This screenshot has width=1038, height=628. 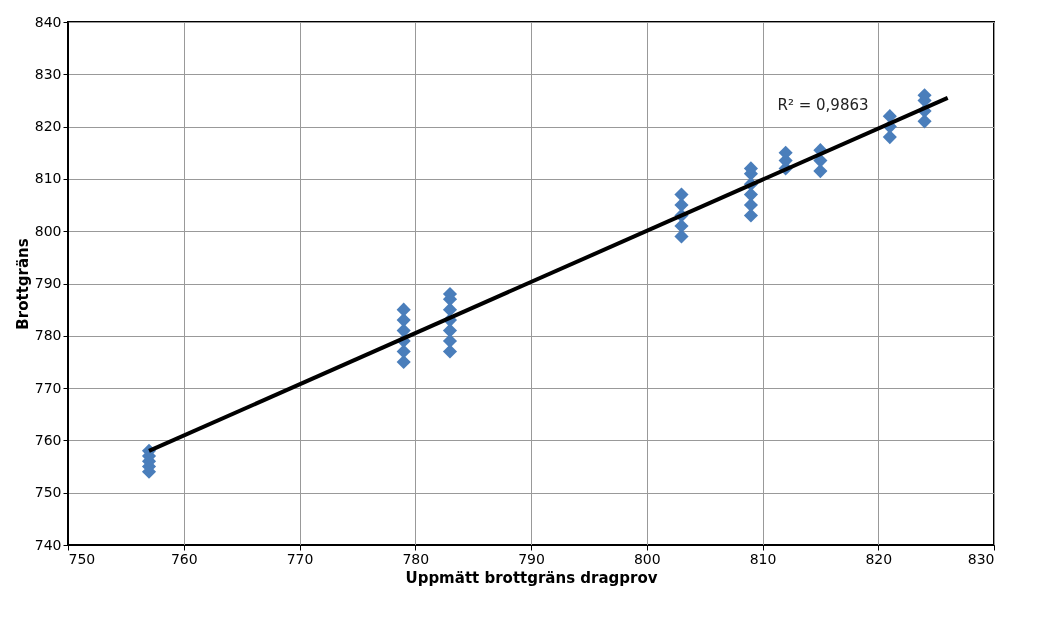 I want to click on y-tick-label: 810, so click(x=48, y=178).